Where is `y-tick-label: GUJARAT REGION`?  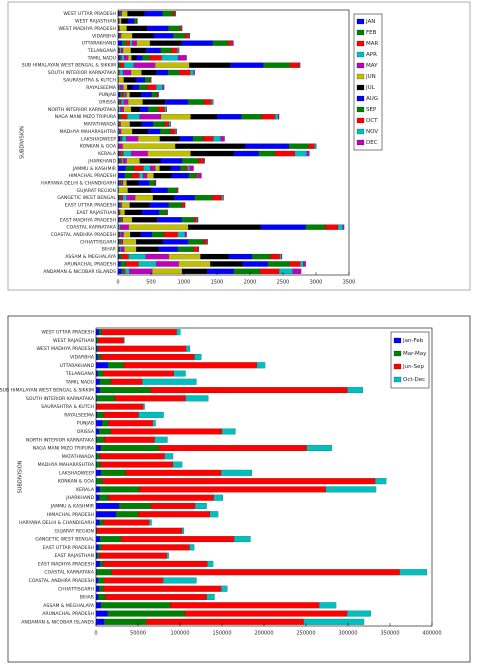
y-tick-label: GUJARAT REGION is located at coordinates (96, 191).